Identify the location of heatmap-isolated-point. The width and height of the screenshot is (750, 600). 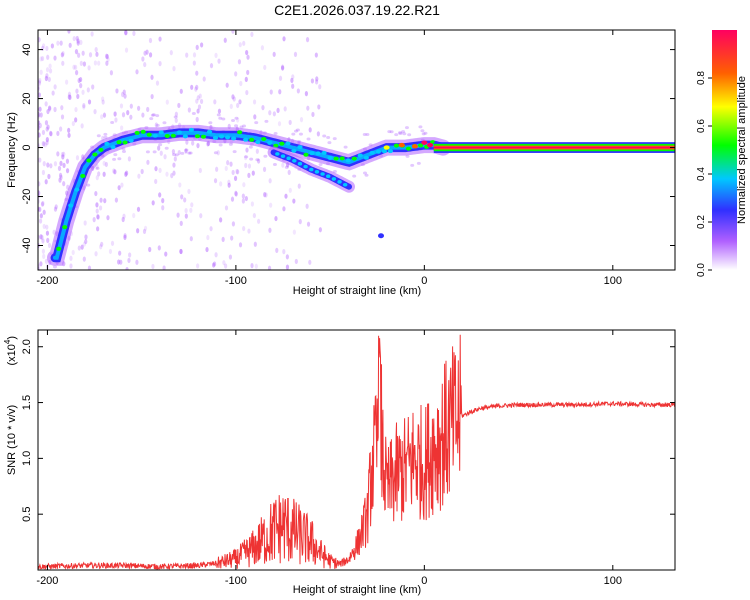
(381, 236).